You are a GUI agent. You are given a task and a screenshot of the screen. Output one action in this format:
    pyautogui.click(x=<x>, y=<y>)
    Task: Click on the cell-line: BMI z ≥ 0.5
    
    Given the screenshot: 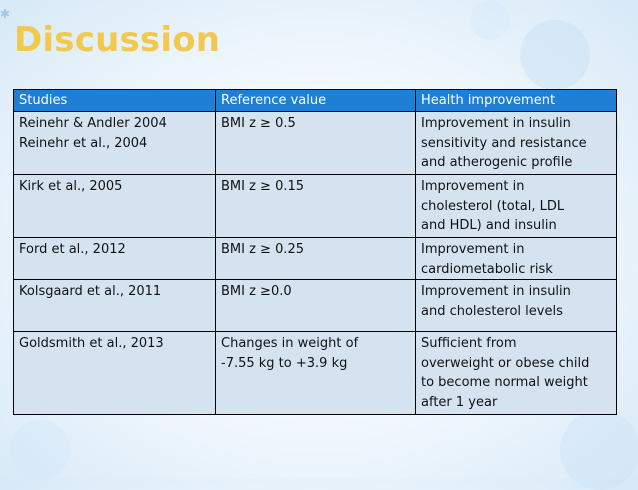 What is the action you would take?
    pyautogui.click(x=258, y=123)
    